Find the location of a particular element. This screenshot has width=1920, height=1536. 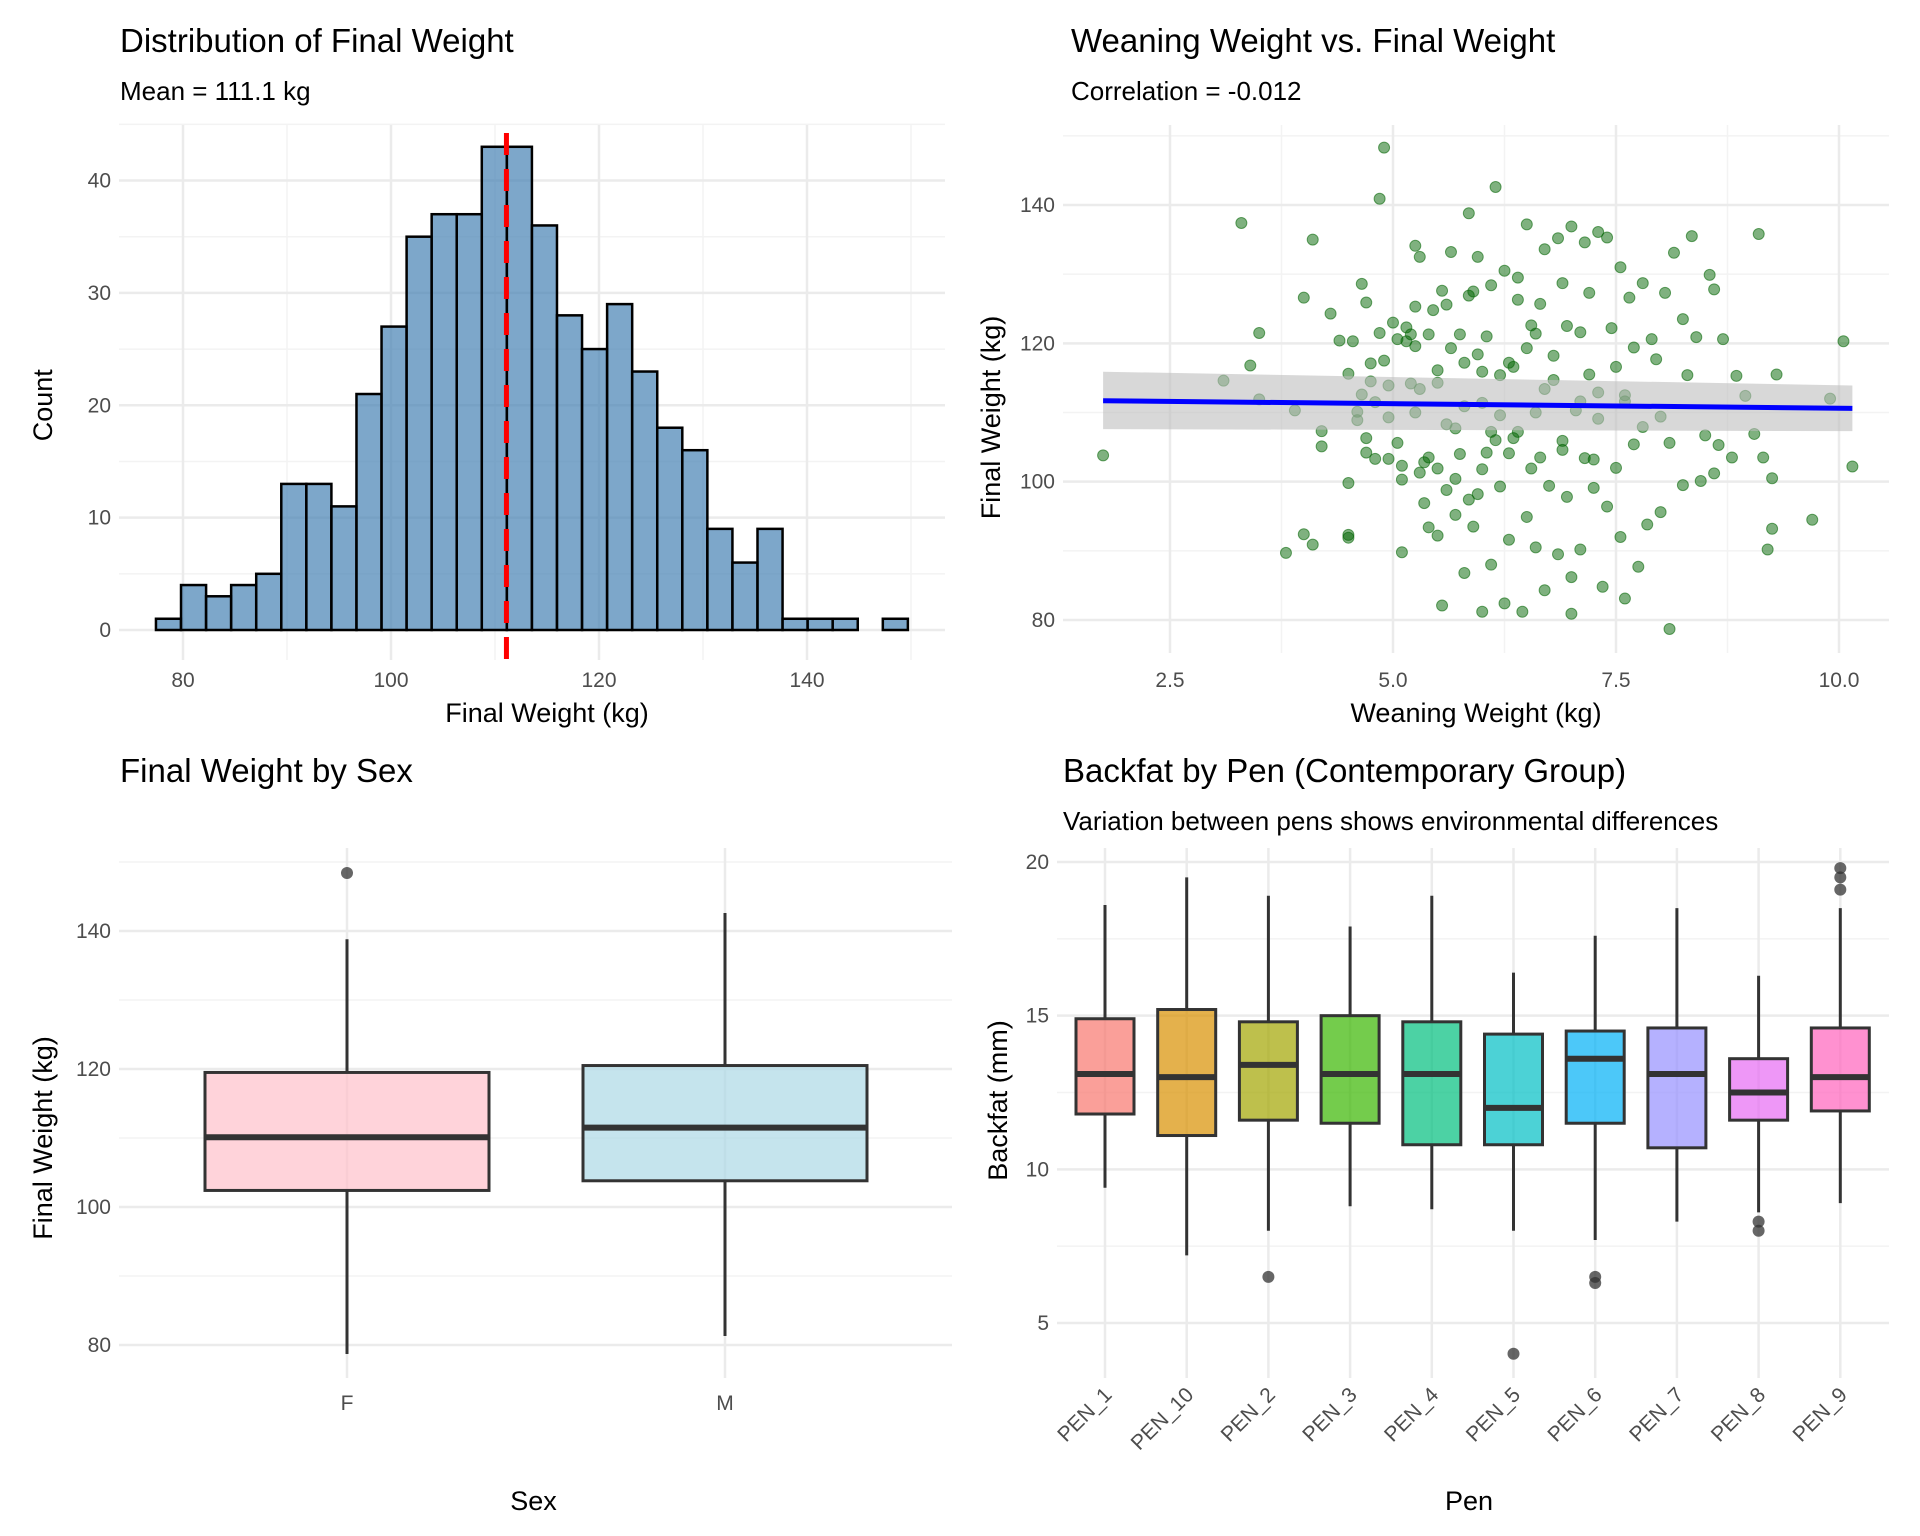

y-tick-label: 80 is located at coordinates (99, 1345).